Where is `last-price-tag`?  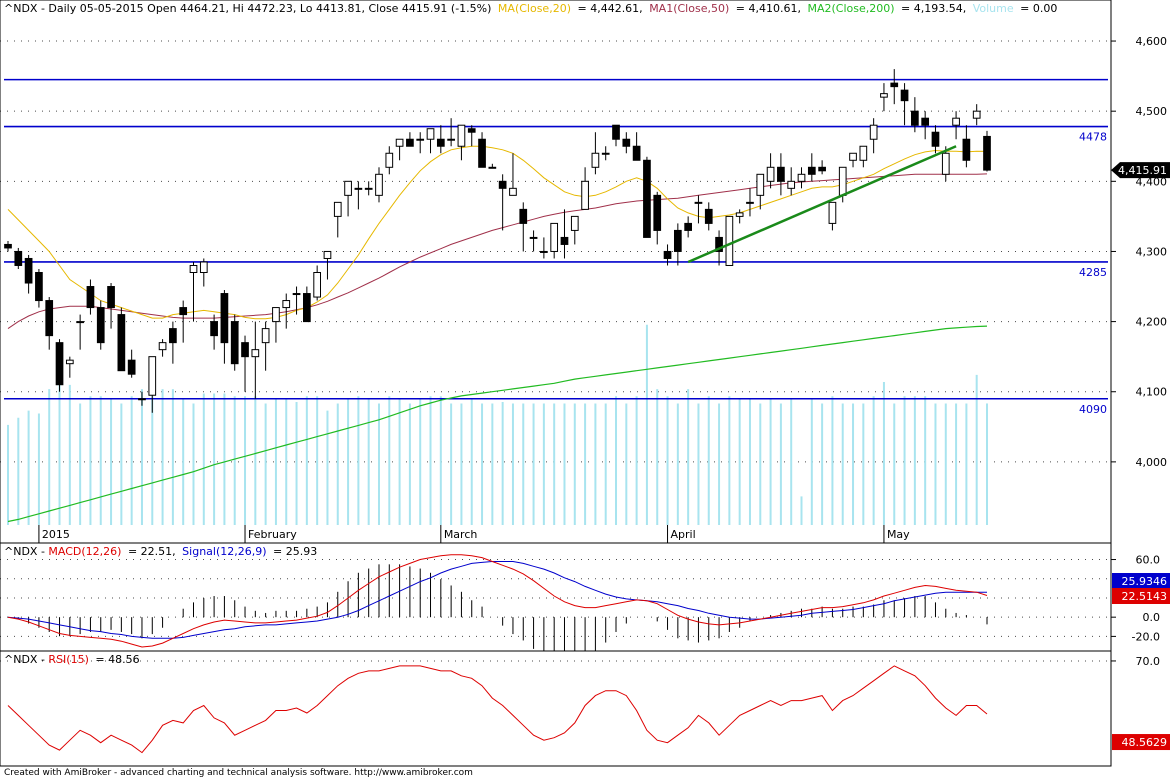
last-price-tag is located at coordinates (1140, 170).